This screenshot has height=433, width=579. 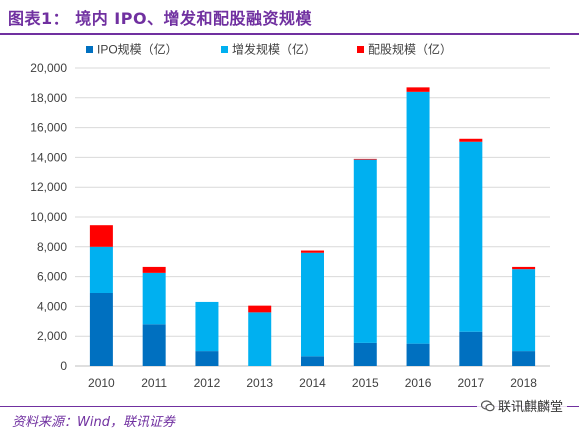 What do you see at coordinates (48, 187) in the screenshot?
I see `y-tick-label: 12,000` at bounding box center [48, 187].